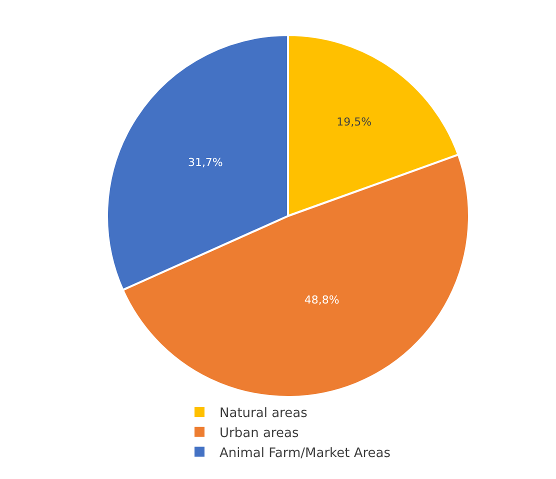 This screenshot has width=556, height=479. I want to click on data-label: 48,8%, so click(322, 299).